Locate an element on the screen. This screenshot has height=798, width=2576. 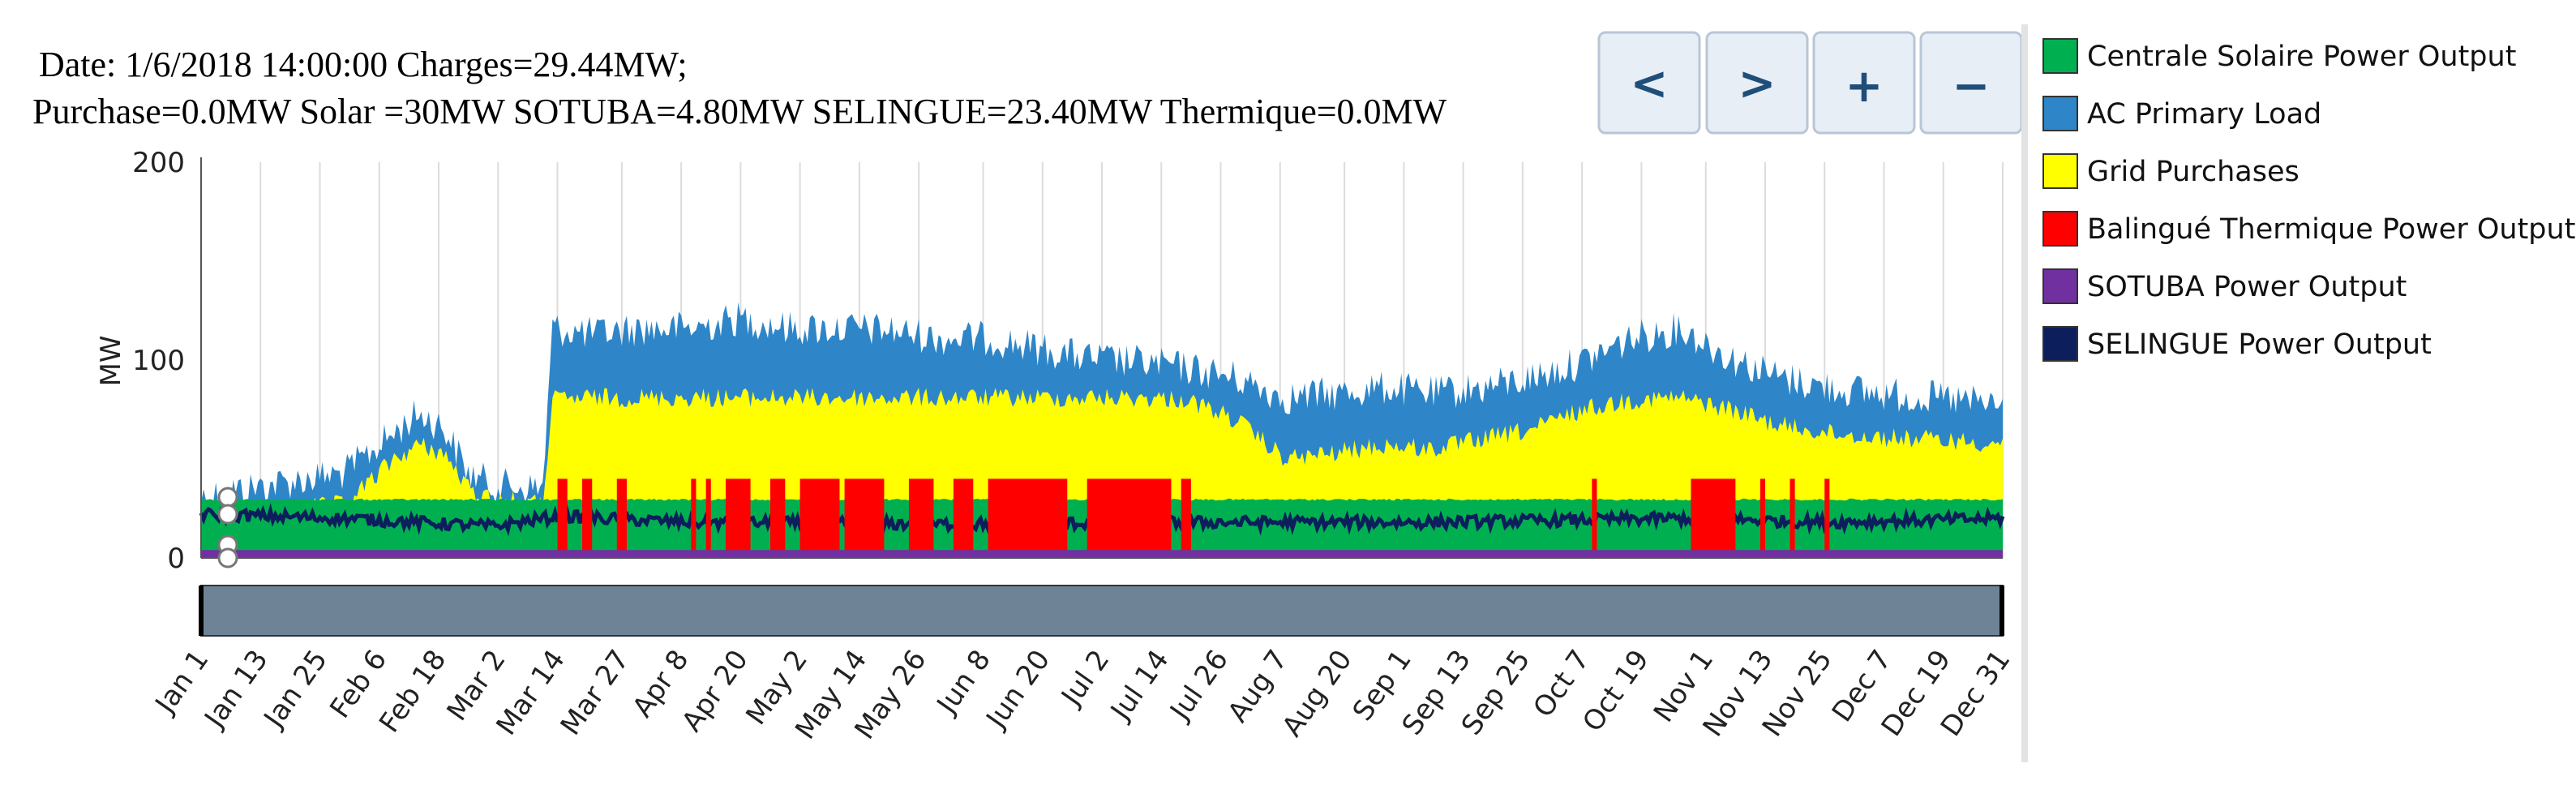
range-marker-upper is located at coordinates (227, 514).